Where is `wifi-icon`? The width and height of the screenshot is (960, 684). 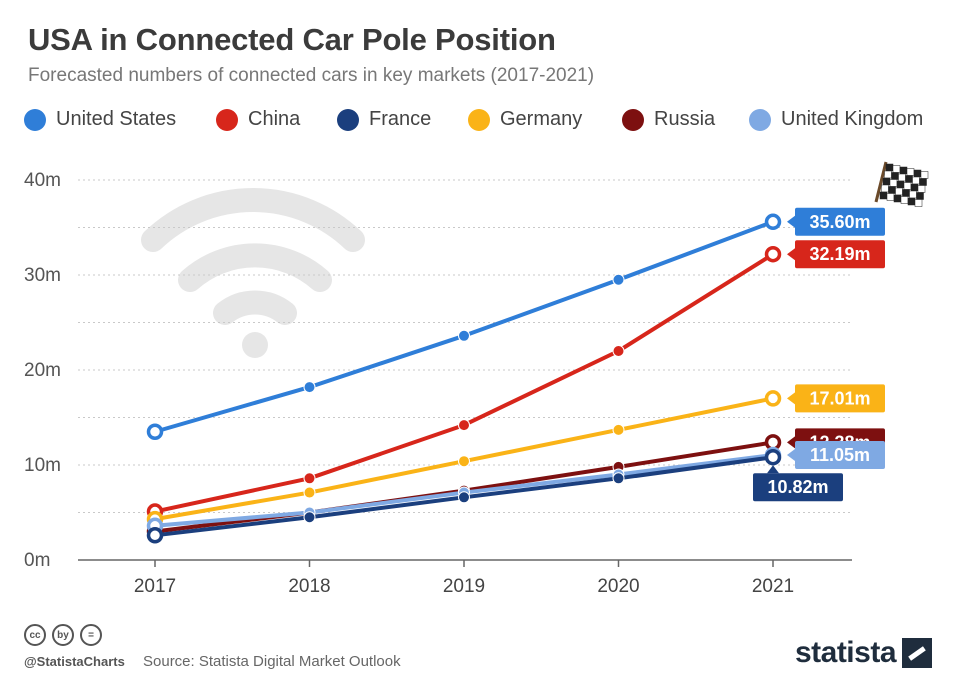
wifi-icon is located at coordinates (253, 273).